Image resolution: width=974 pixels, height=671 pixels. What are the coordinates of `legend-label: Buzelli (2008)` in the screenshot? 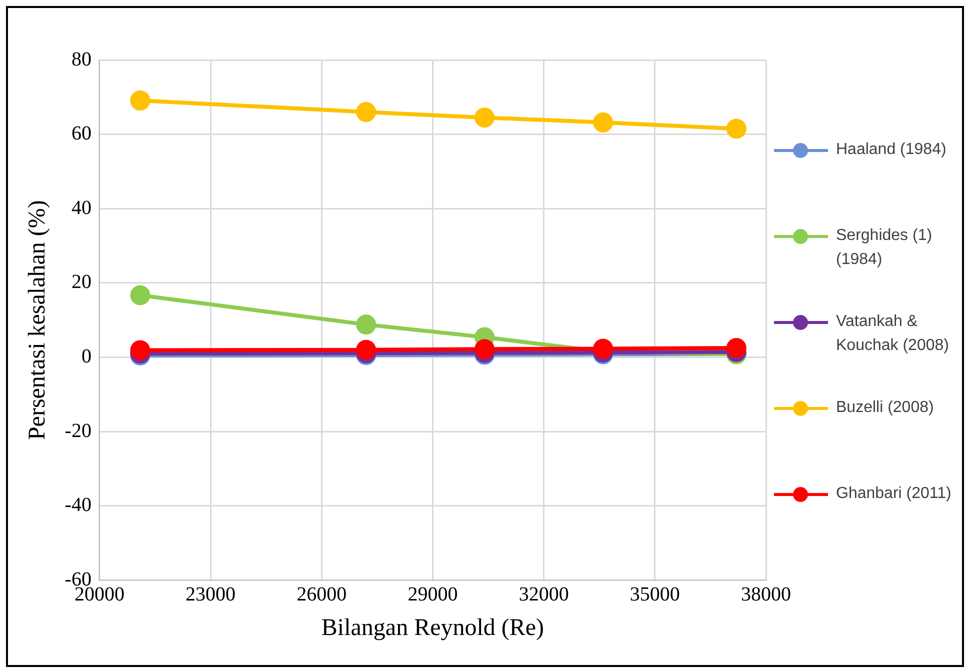 It's located at (885, 408).